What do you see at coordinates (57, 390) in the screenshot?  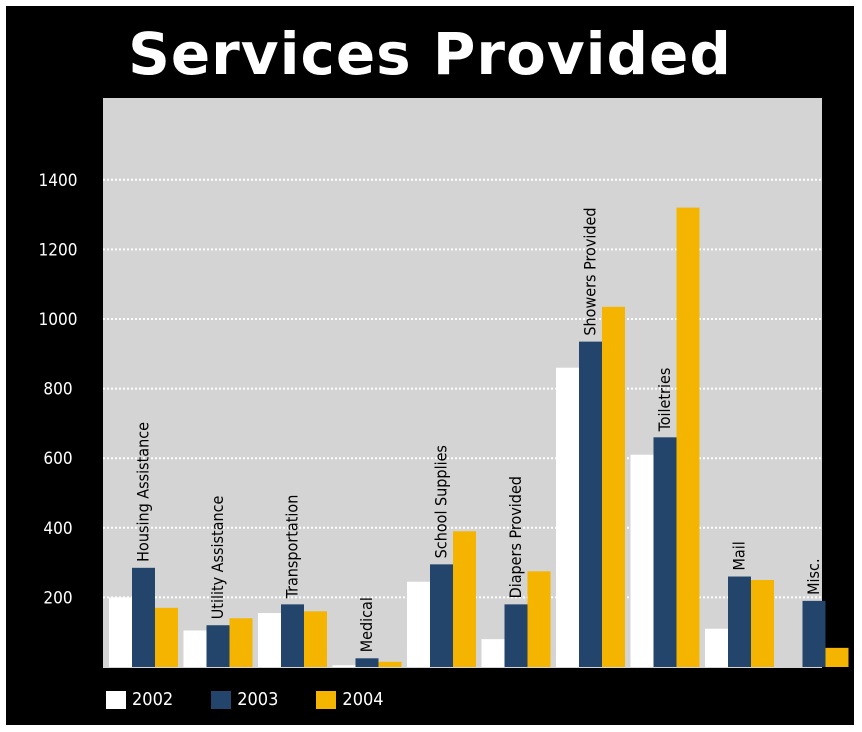 I see `y-tick-label: 800` at bounding box center [57, 390].